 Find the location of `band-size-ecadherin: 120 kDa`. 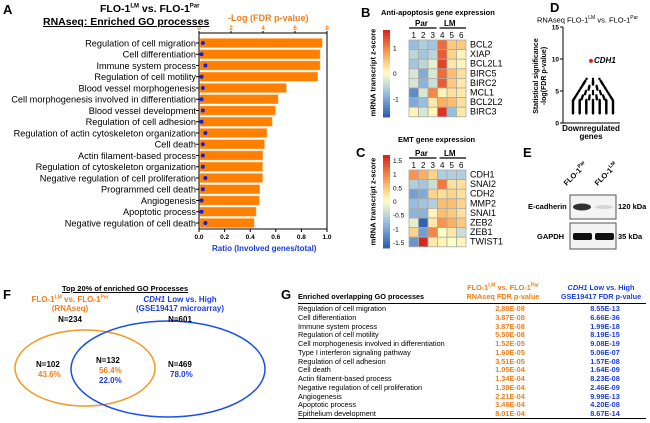

band-size-ecadherin: 120 kDa is located at coordinates (632, 206).